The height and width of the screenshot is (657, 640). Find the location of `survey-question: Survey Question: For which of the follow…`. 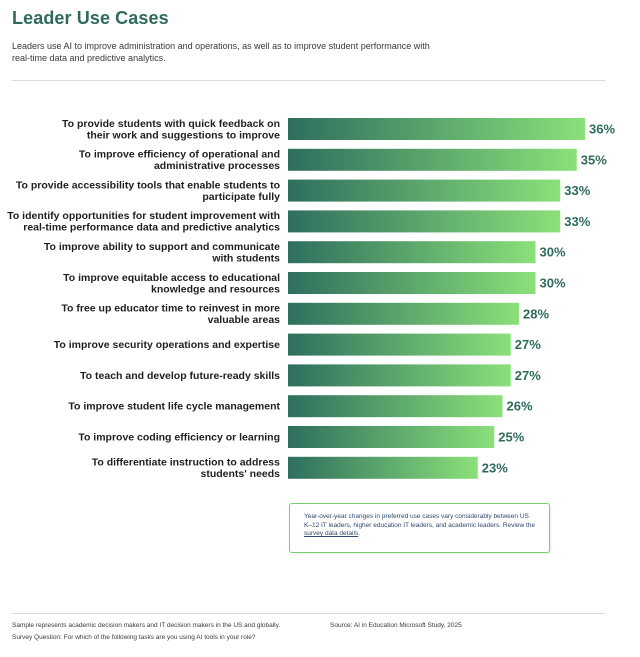

survey-question: Survey Question: For which of the follow… is located at coordinates (134, 637).